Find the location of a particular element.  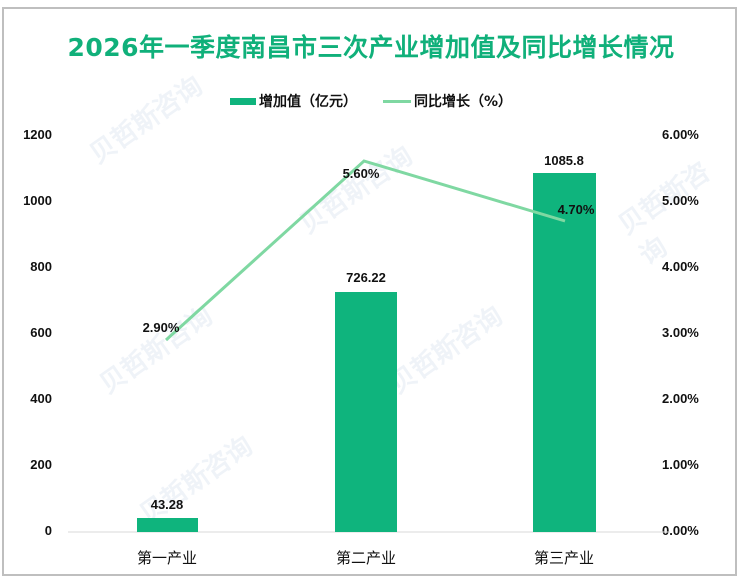

right-axis-tick: 4.00% is located at coordinates (680, 266).